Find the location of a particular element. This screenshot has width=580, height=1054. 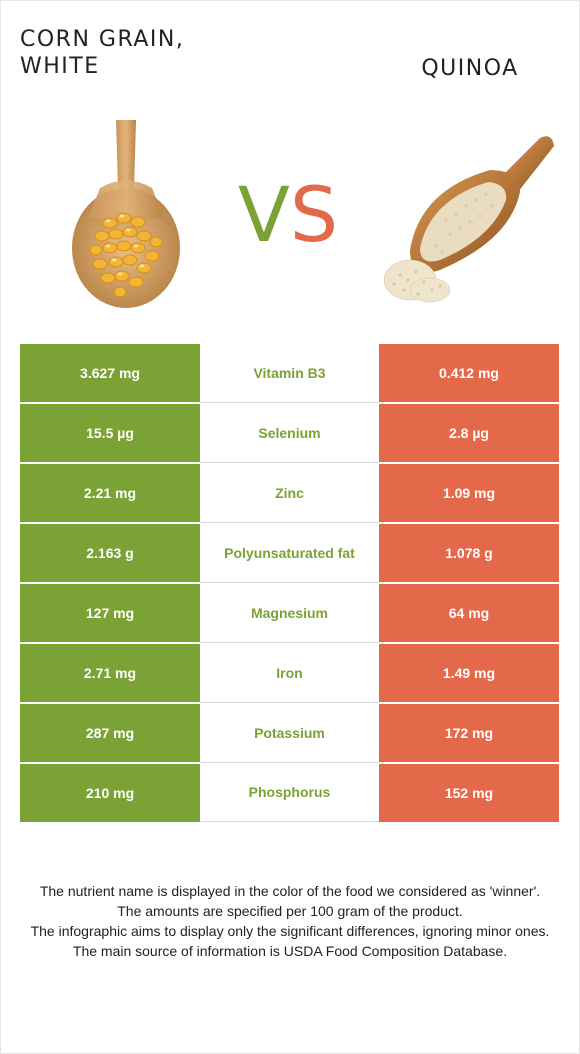

left-value: 2.21 mg is located at coordinates (110, 493).